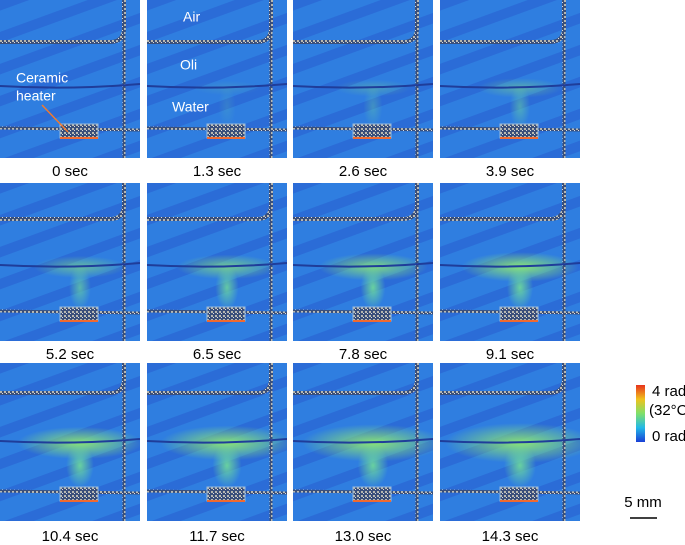 The width and height of the screenshot is (685, 545). Describe the element at coordinates (217, 536) in the screenshot. I see `time-label: 11.7 sec` at that location.